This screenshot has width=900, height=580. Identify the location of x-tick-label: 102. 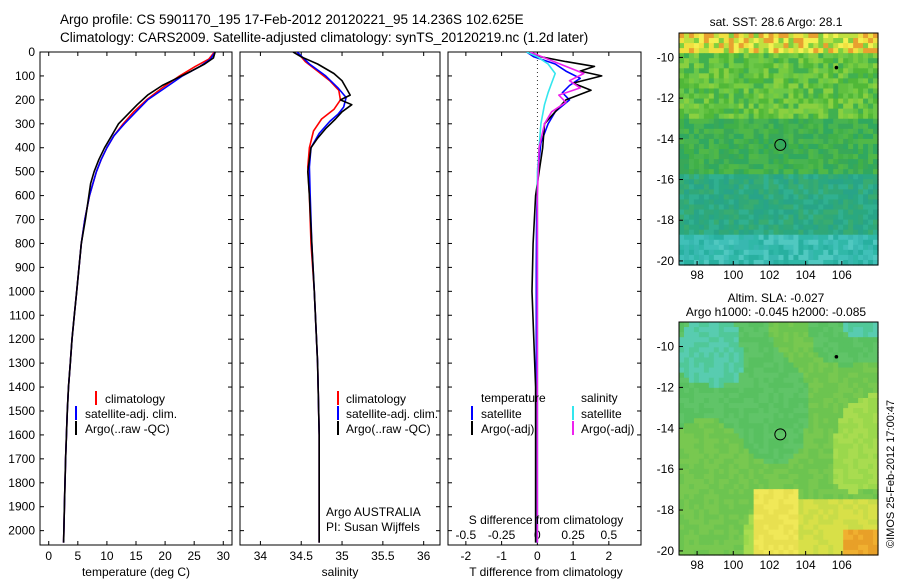
(769, 275).